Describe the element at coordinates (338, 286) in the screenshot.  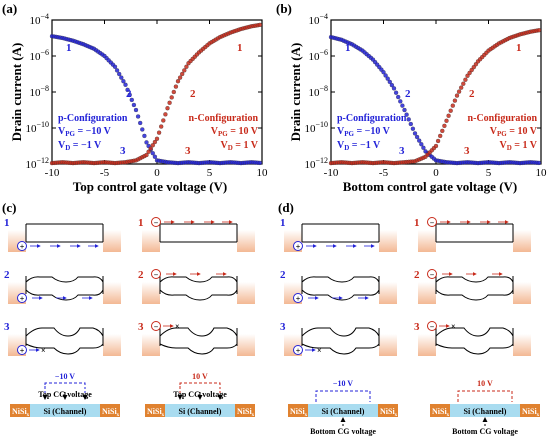
I see `band-diagram-p-2: 2+` at that location.